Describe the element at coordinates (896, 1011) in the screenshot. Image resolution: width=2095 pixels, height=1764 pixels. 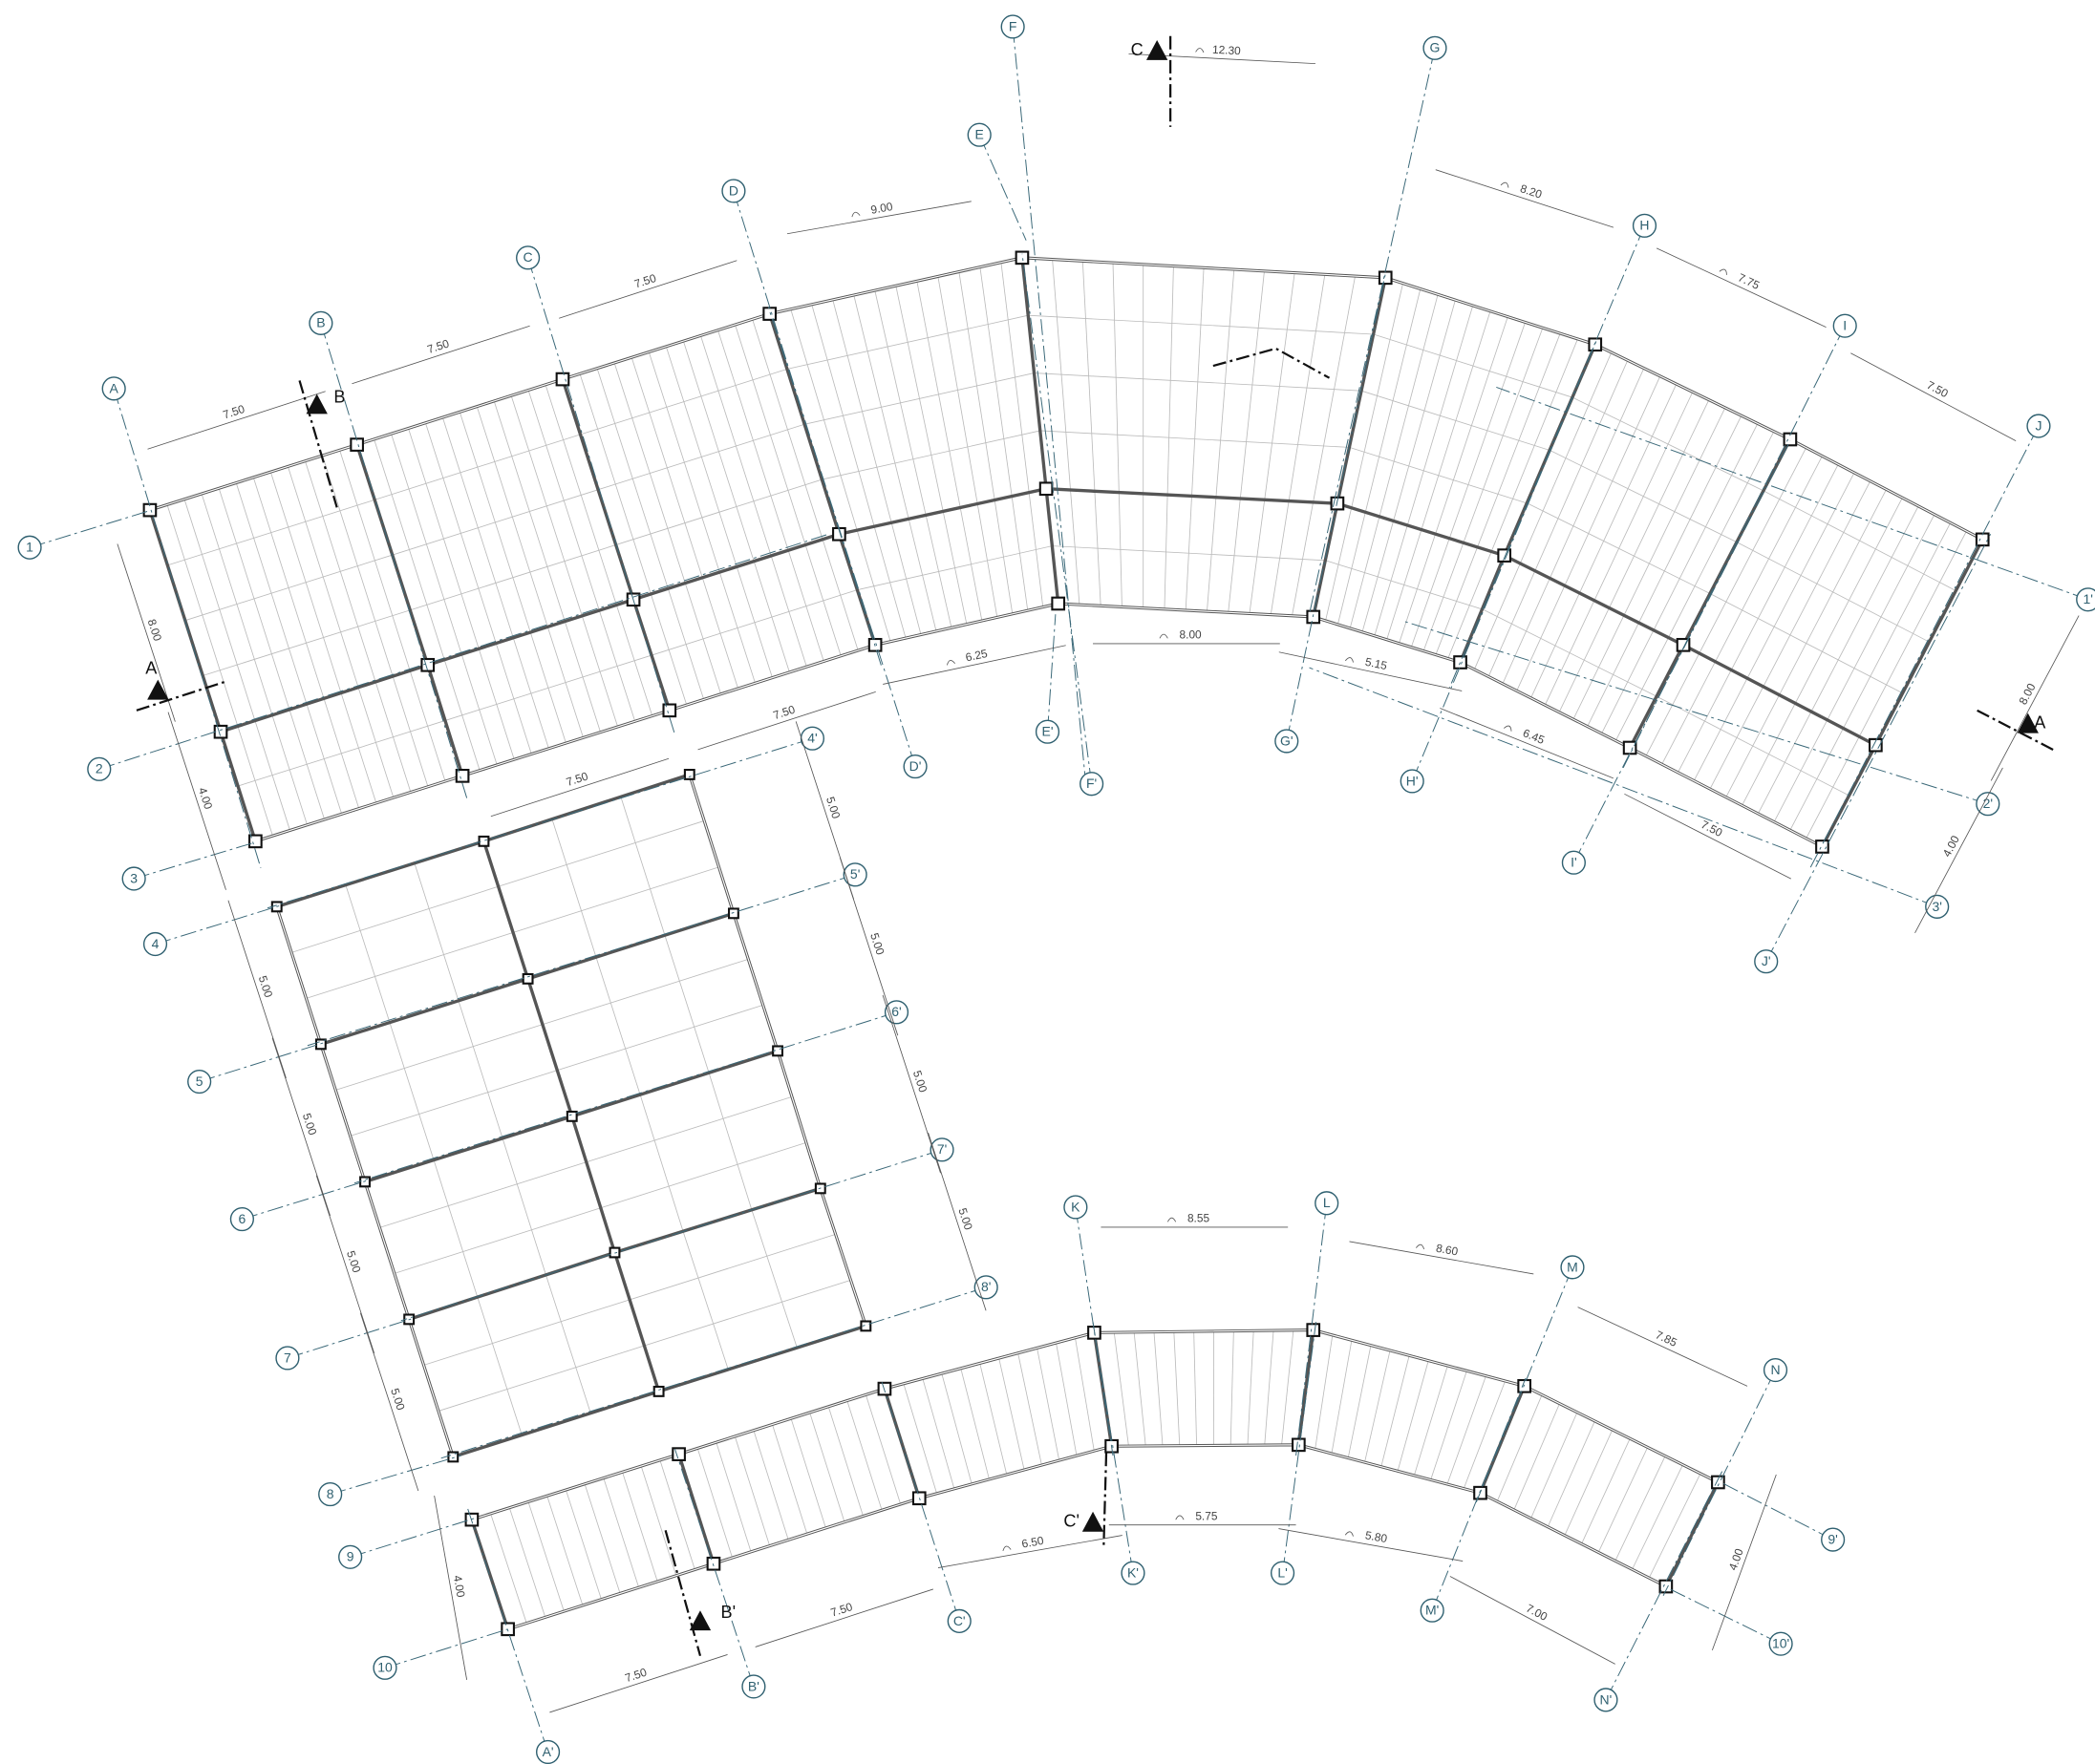
I see `grid-label: 6'` at that location.